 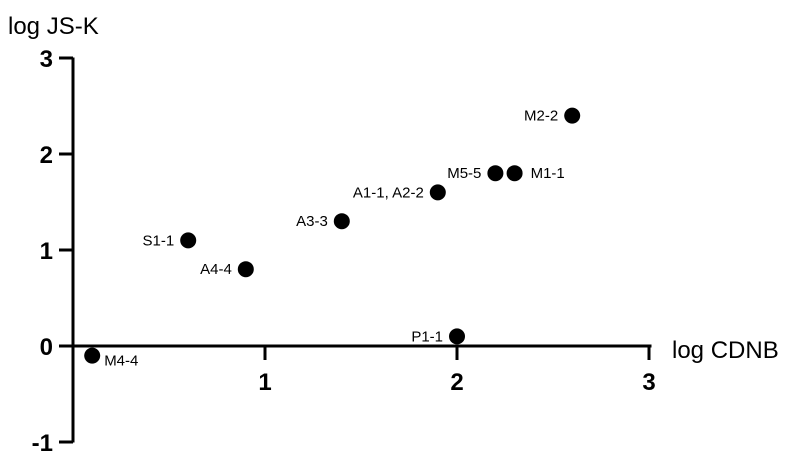 I want to click on y-axis-title: log JS-K, so click(x=53, y=26).